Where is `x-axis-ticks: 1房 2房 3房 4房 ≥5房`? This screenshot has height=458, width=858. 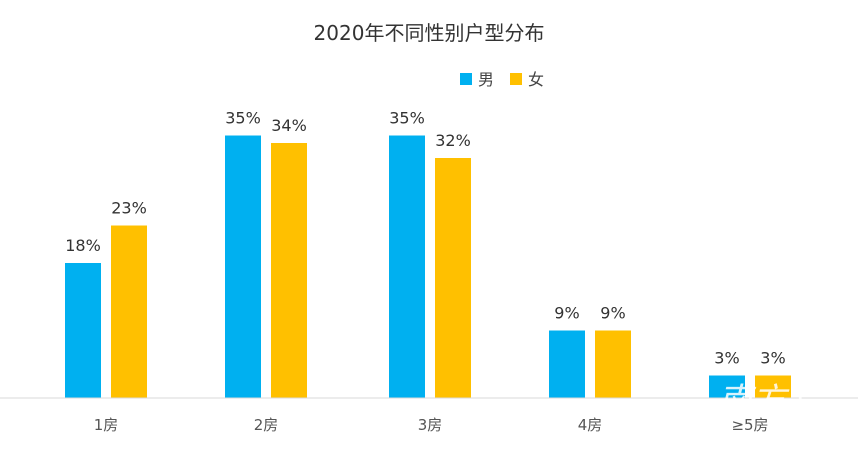
x-axis-ticks: 1房 2房 3房 4房 ≥5房 is located at coordinates (431, 425).